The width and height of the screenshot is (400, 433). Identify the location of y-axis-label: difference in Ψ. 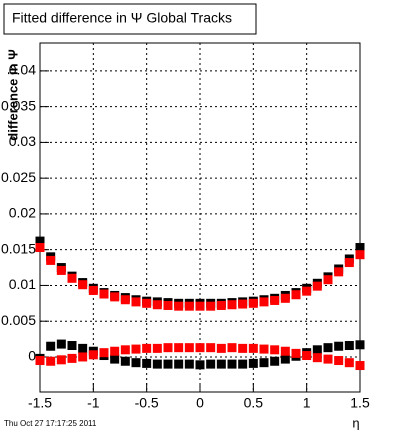
(12, 94).